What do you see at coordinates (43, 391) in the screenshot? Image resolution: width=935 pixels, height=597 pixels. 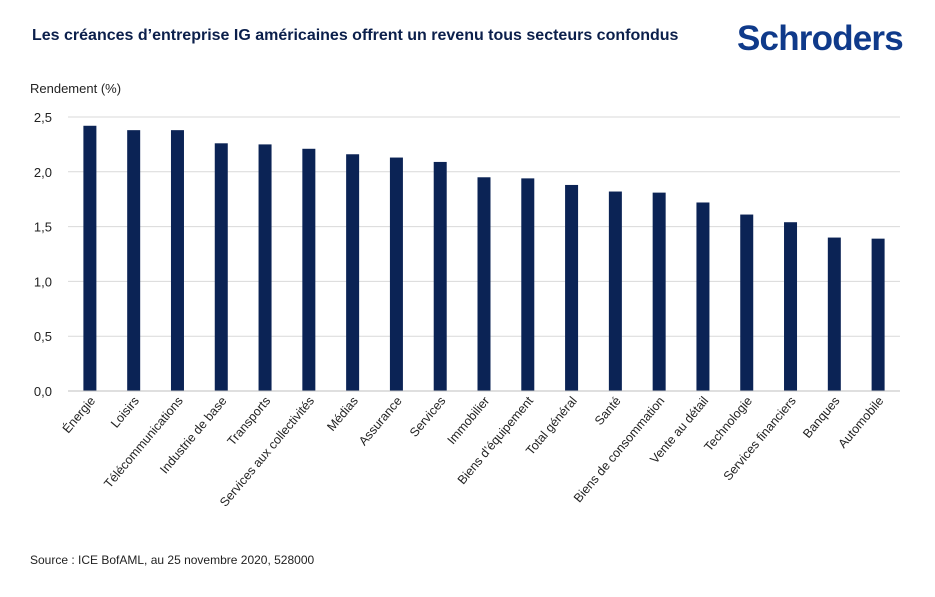 I see `y-tick-label: 0,0` at bounding box center [43, 391].